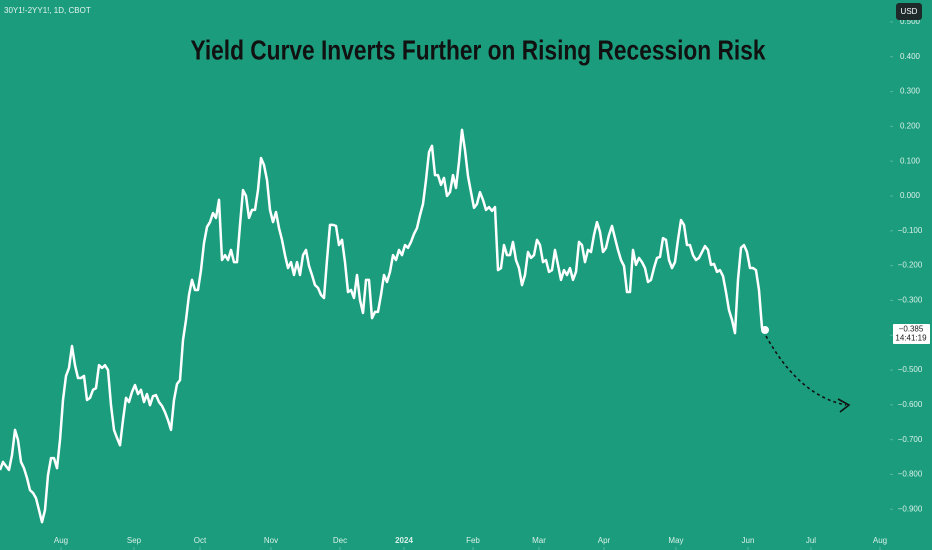  I want to click on x-tick-label: Sep, so click(134, 540).